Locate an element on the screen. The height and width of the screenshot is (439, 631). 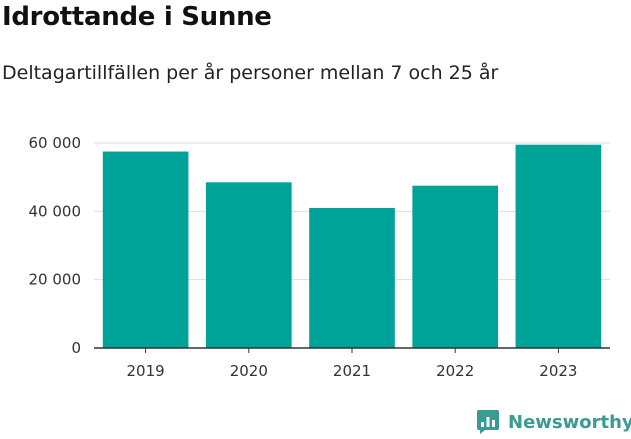
y-tick-label: 60 000 is located at coordinates (55, 143).